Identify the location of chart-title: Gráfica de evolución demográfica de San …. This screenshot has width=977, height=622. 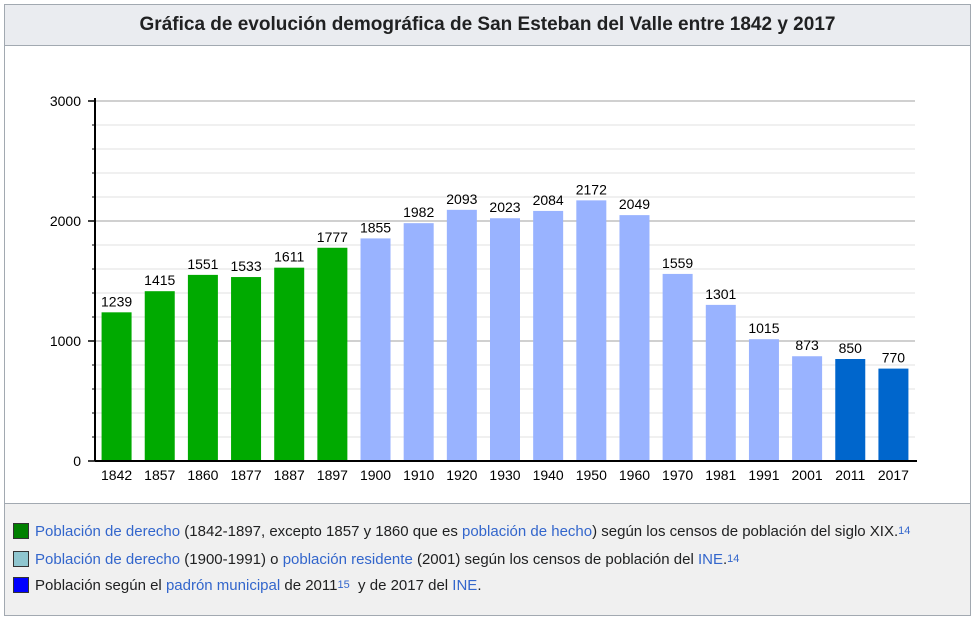
(487, 25).